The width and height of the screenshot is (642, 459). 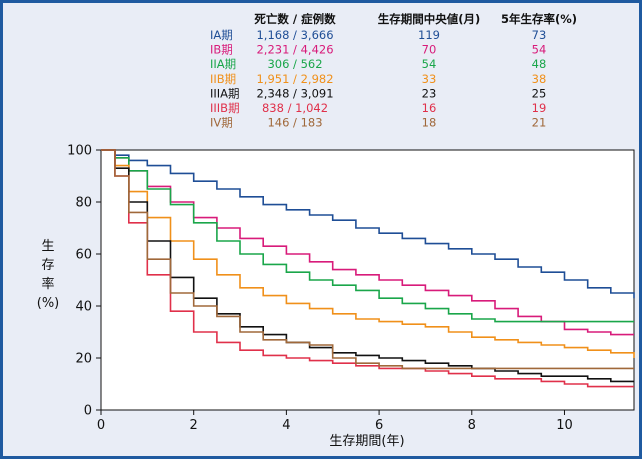 I want to click on table-cell-stage: IIA期, so click(x=223, y=64).